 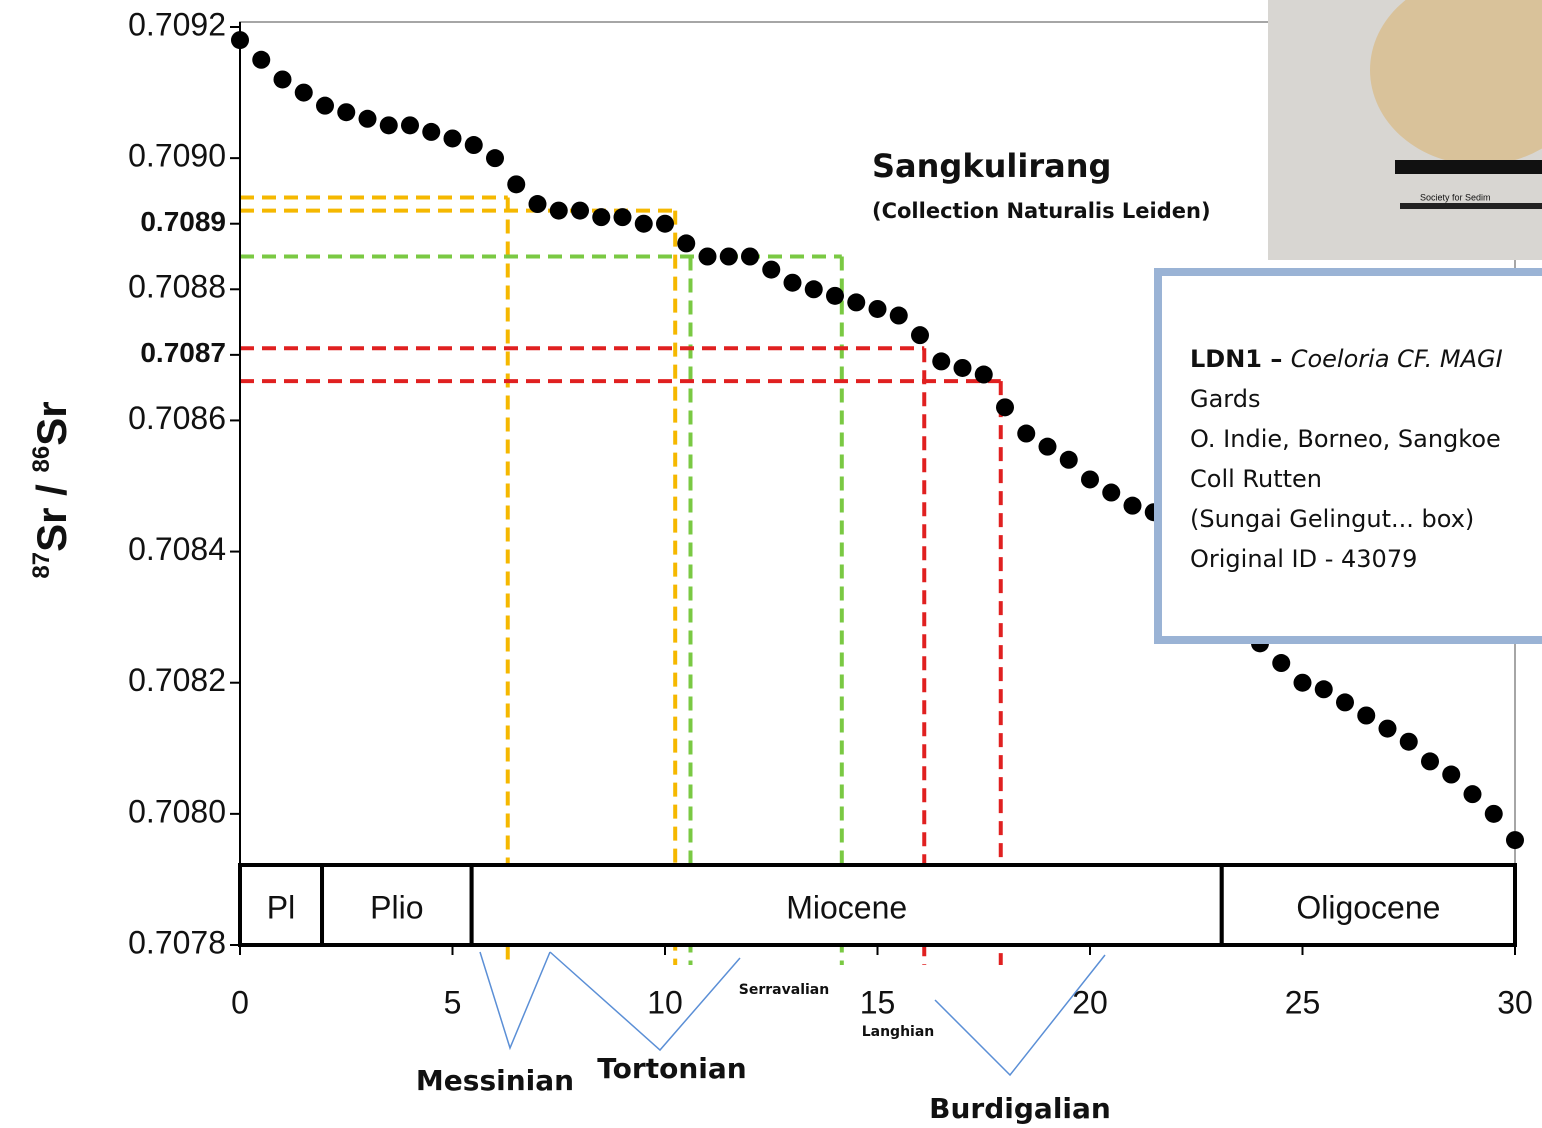 I want to click on stage-label: Tortonian, so click(x=671, y=1068).